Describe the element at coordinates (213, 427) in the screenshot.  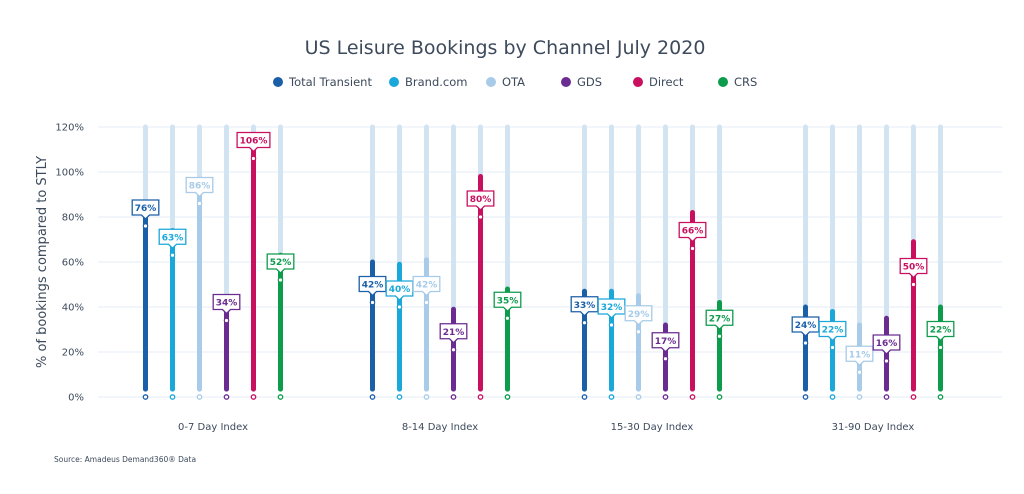
I see `category-label: 0-7 Day Index` at that location.